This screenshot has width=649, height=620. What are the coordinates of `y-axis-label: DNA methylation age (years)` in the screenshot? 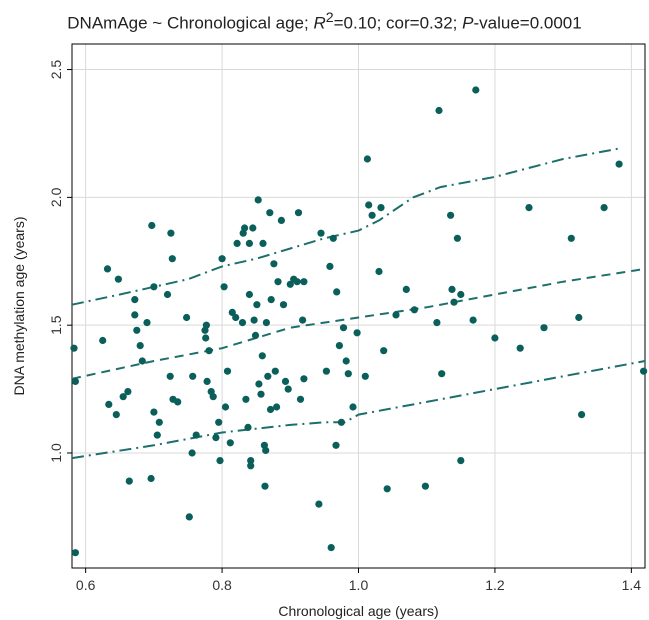 It's located at (19, 306).